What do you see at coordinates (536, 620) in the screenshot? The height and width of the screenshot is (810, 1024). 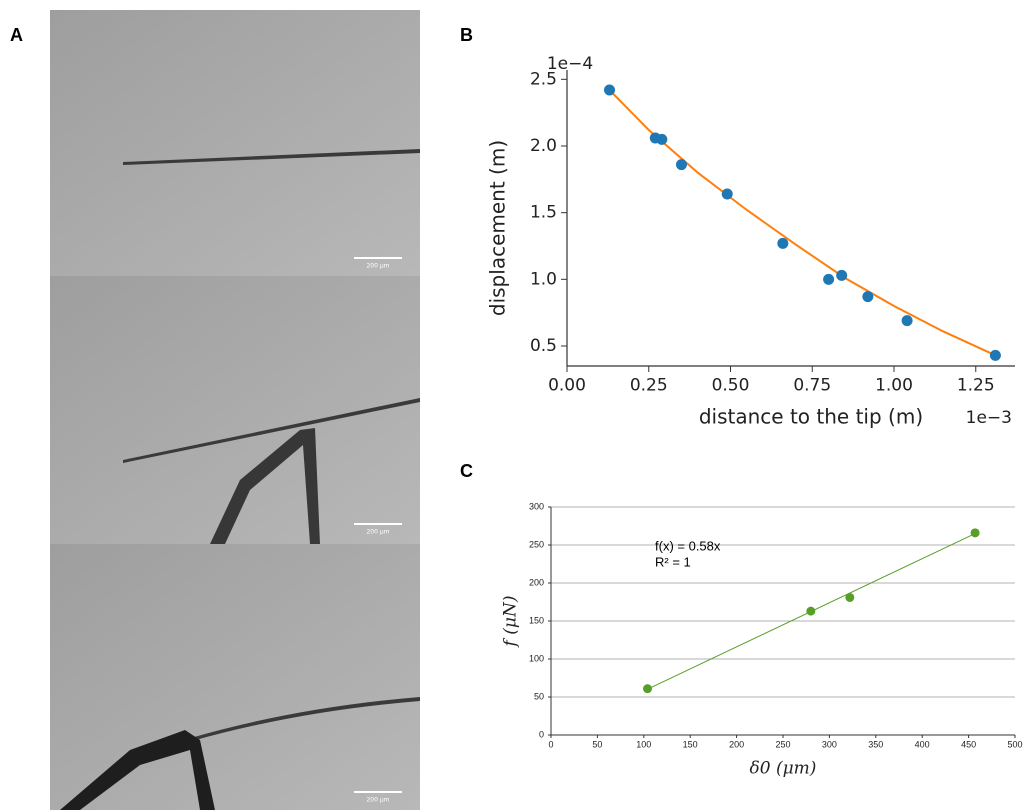 I see `y-tick-label: 150` at bounding box center [536, 620].